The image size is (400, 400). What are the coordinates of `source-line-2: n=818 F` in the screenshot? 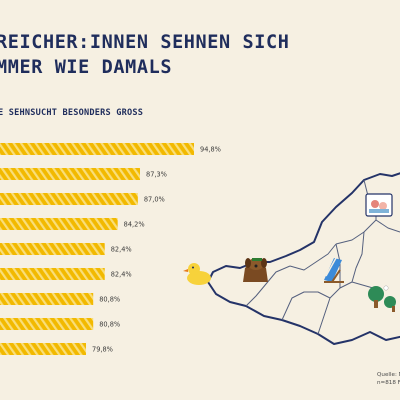 It's located at (388, 383).